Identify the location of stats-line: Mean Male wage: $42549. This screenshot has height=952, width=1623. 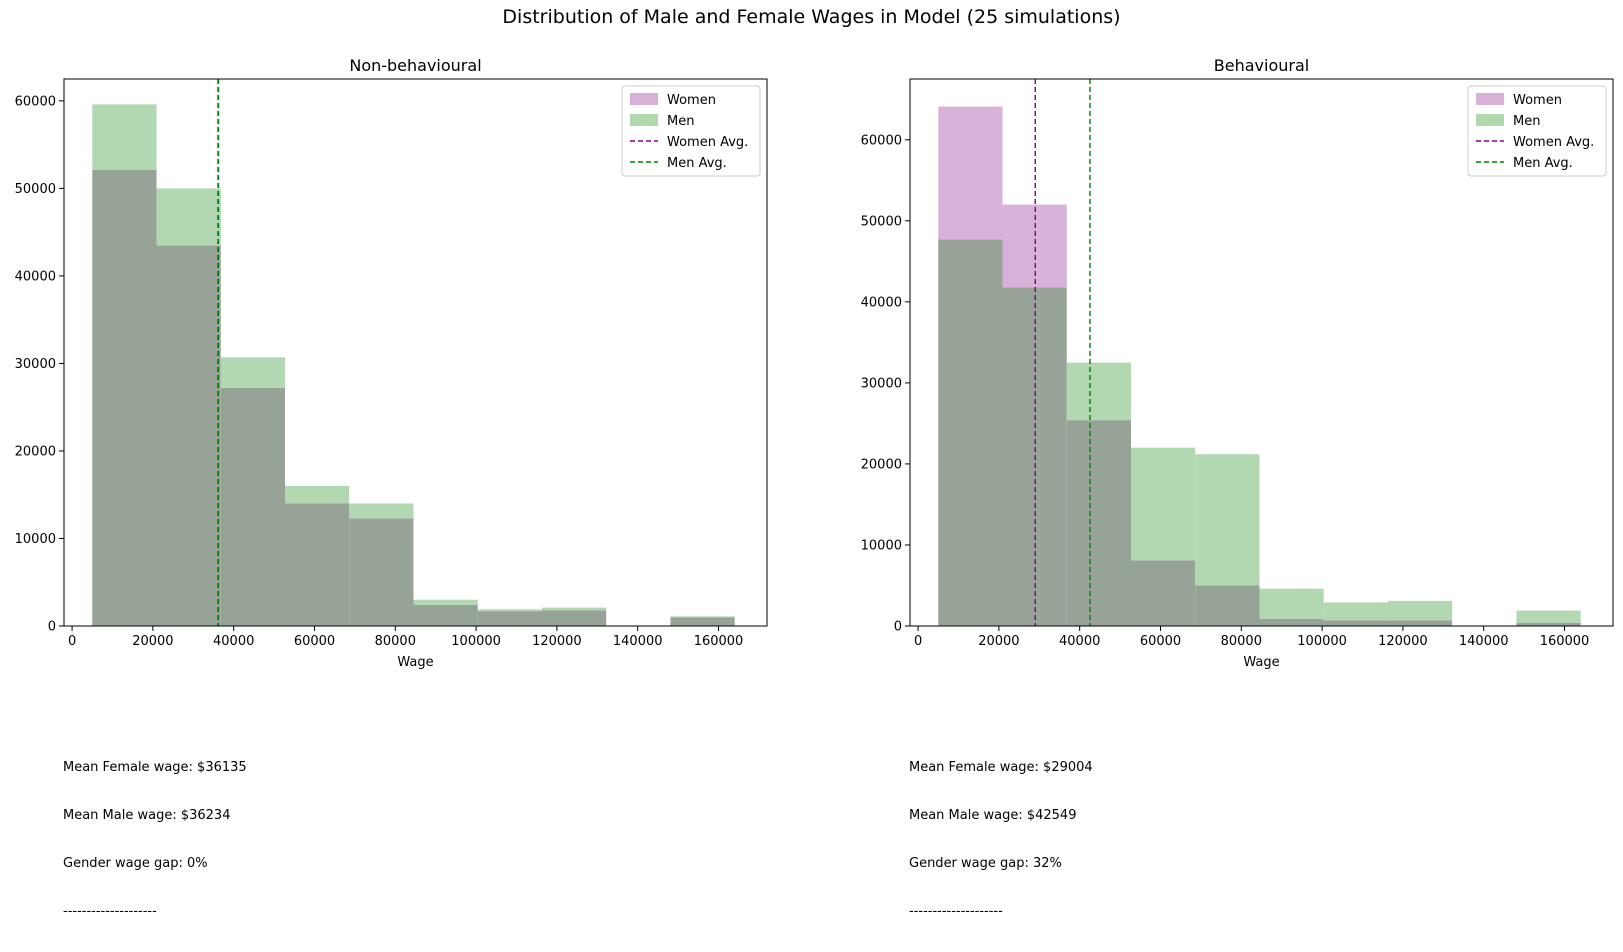
(993, 815).